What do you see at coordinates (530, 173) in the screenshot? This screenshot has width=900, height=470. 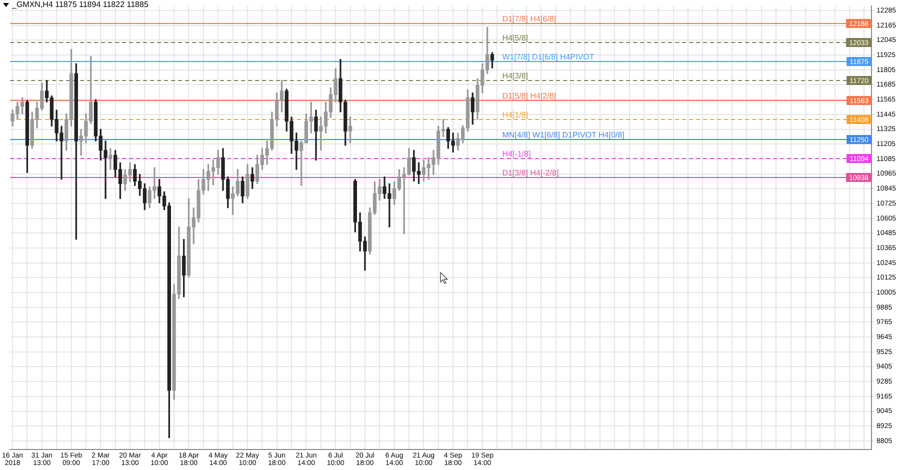 I see `ref-line-label: D1[3/8] H4[-2/8]` at bounding box center [530, 173].